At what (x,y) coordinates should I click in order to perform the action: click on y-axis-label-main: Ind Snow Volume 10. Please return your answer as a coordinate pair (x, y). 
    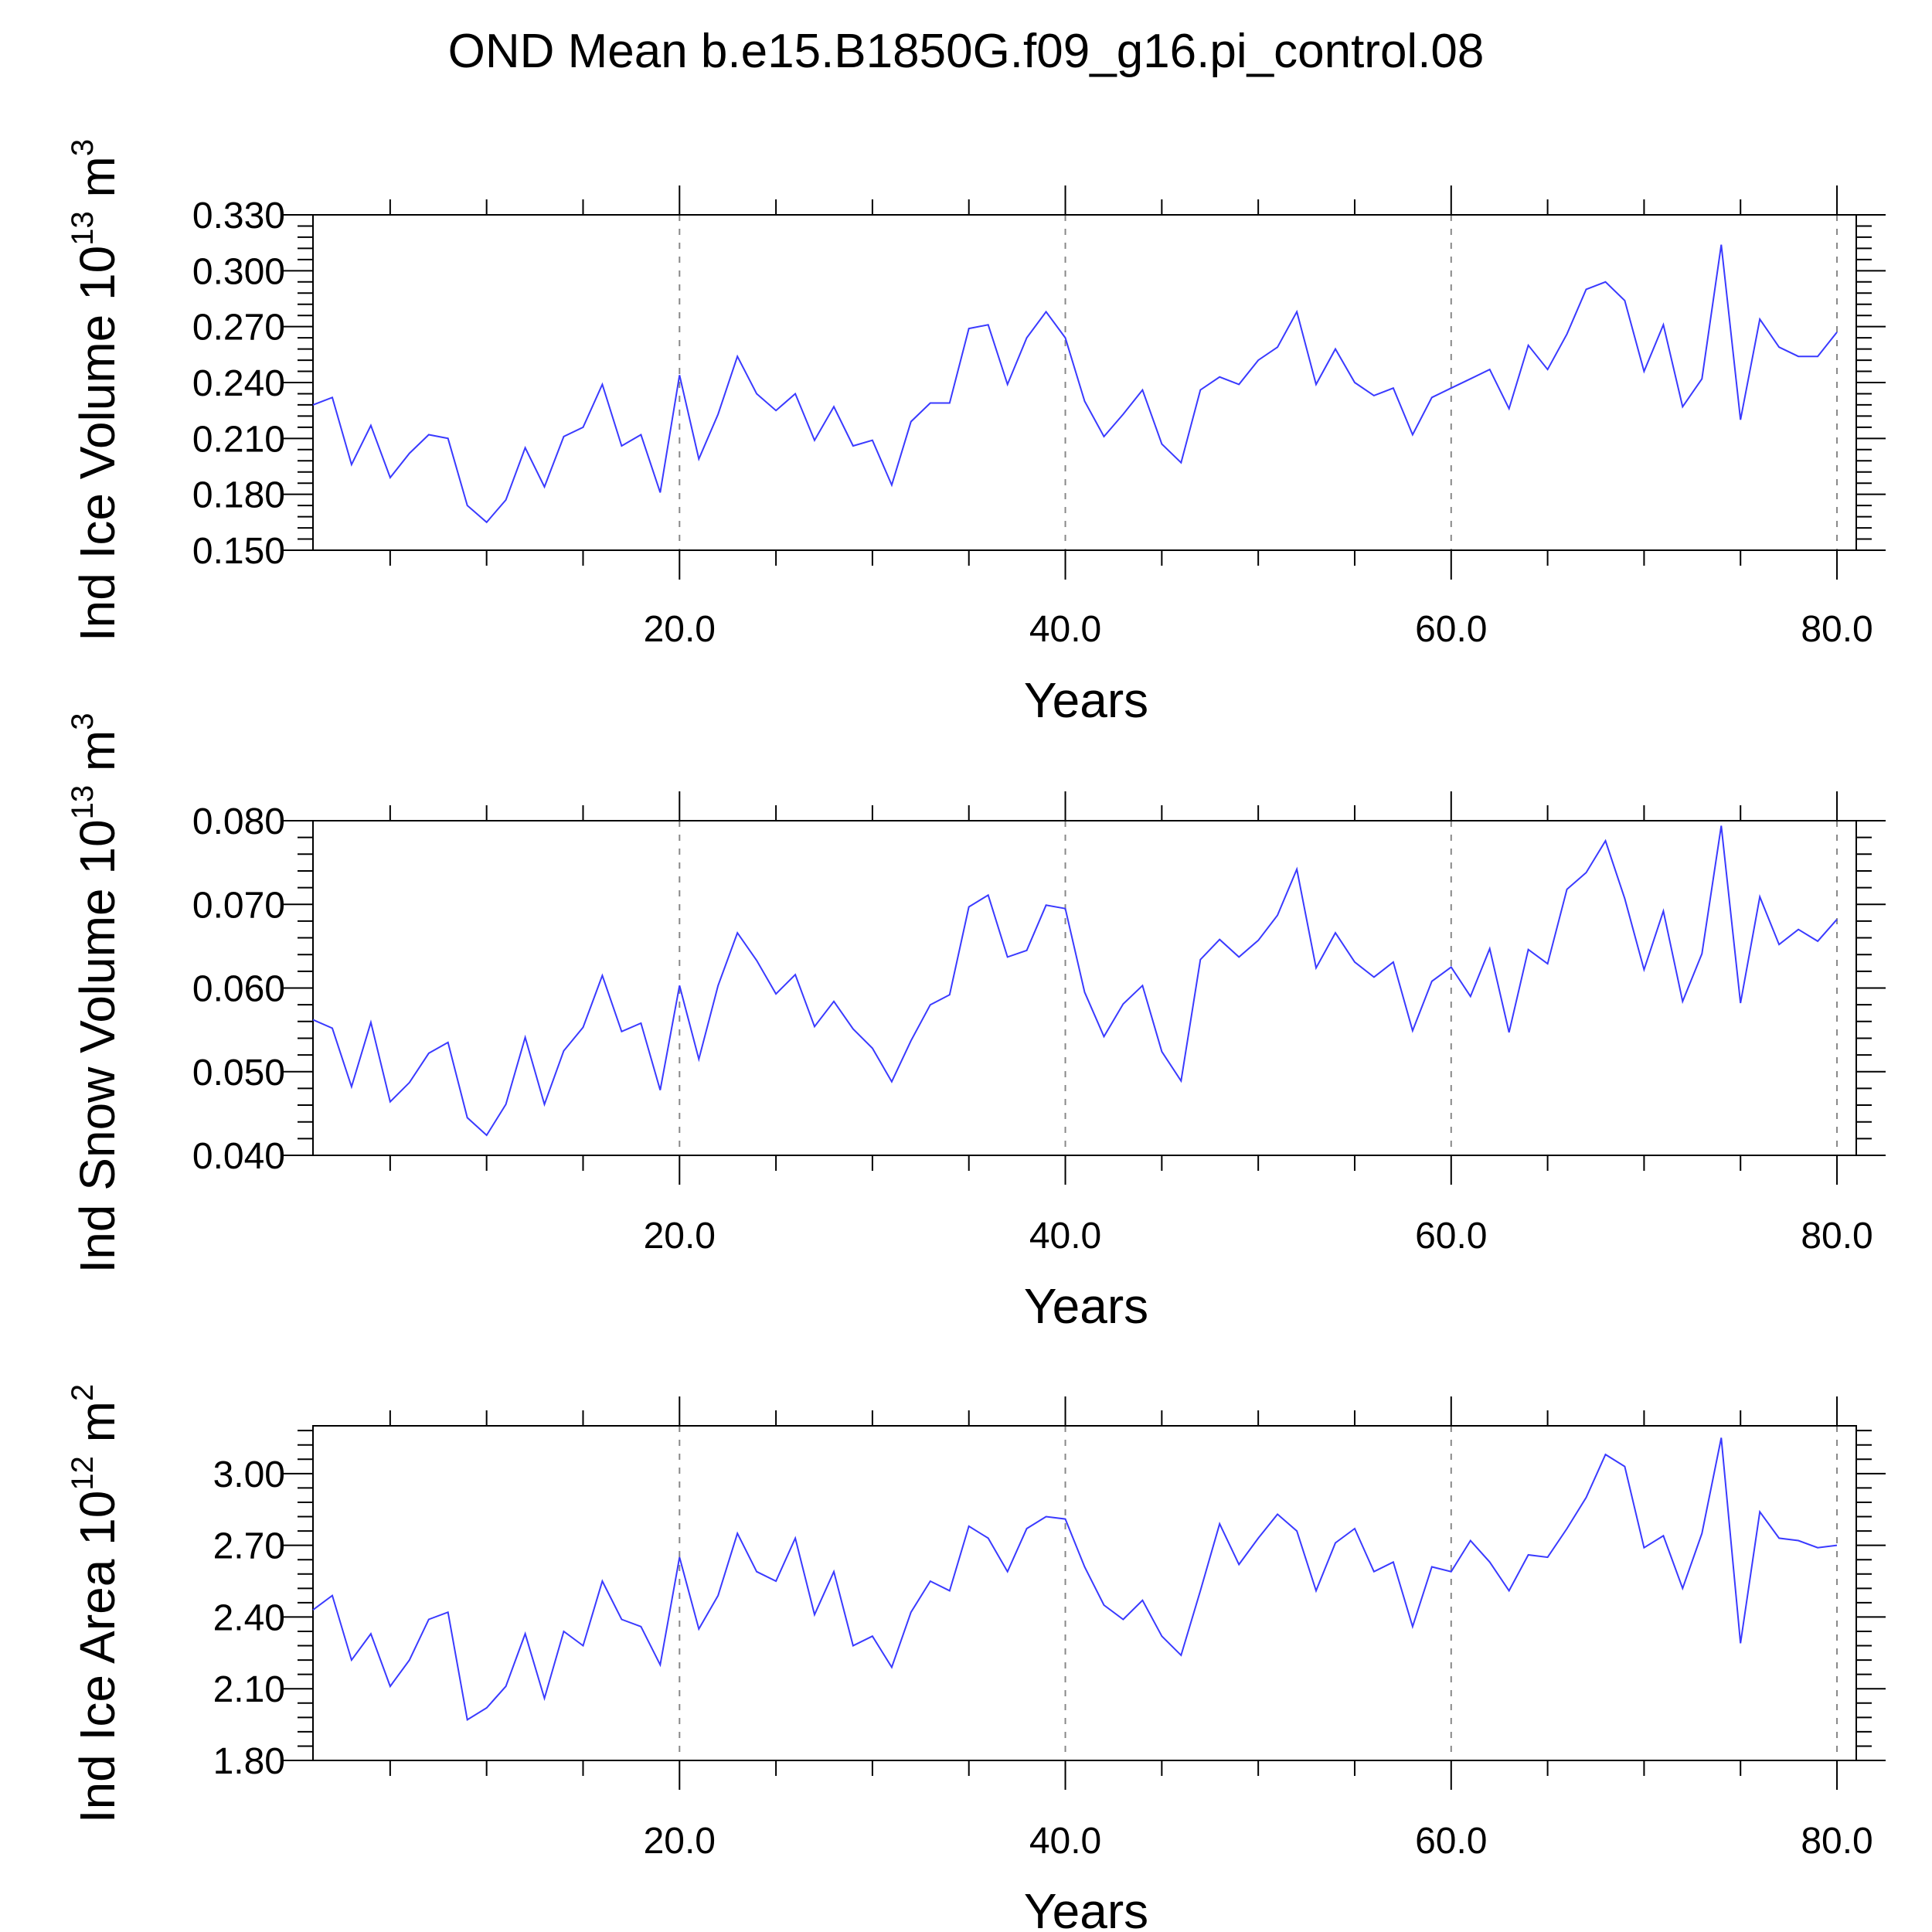
    Looking at the image, I should click on (98, 1046).